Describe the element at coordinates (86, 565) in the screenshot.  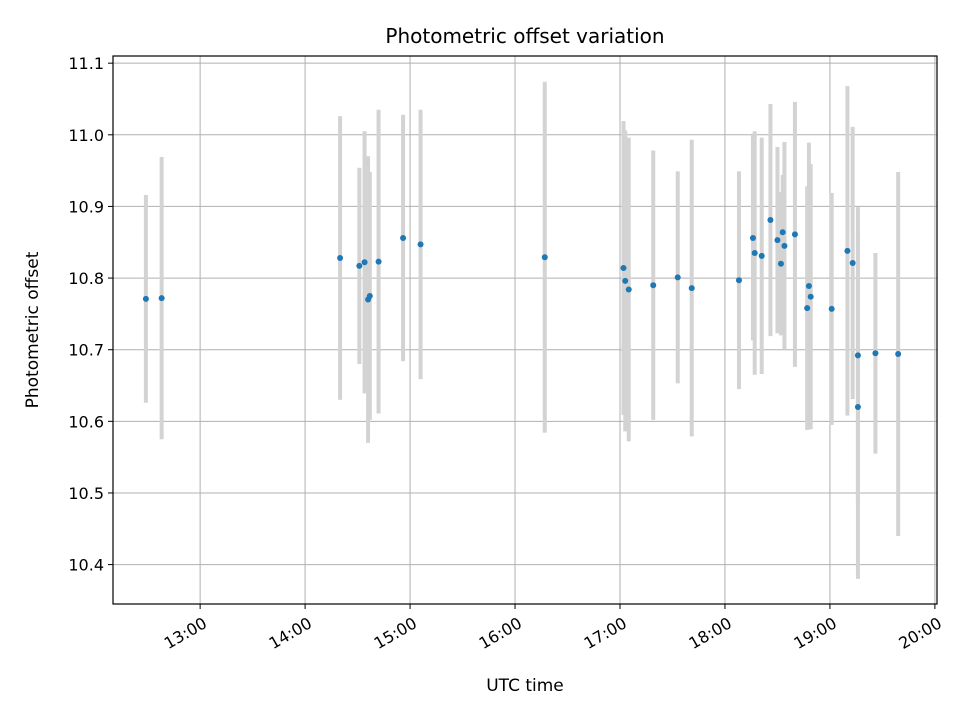
I see `y-tick-label: 10.4` at that location.